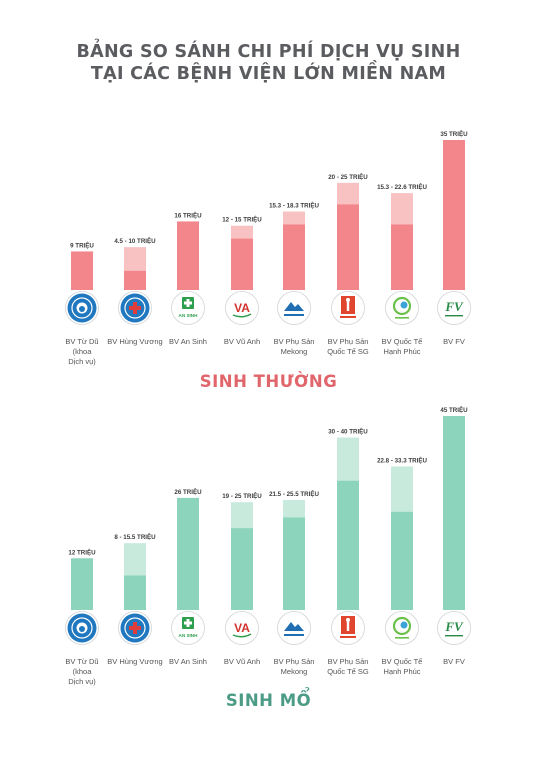  I want to click on csection-hospital-name-0: Dịch vụ), so click(82, 681).